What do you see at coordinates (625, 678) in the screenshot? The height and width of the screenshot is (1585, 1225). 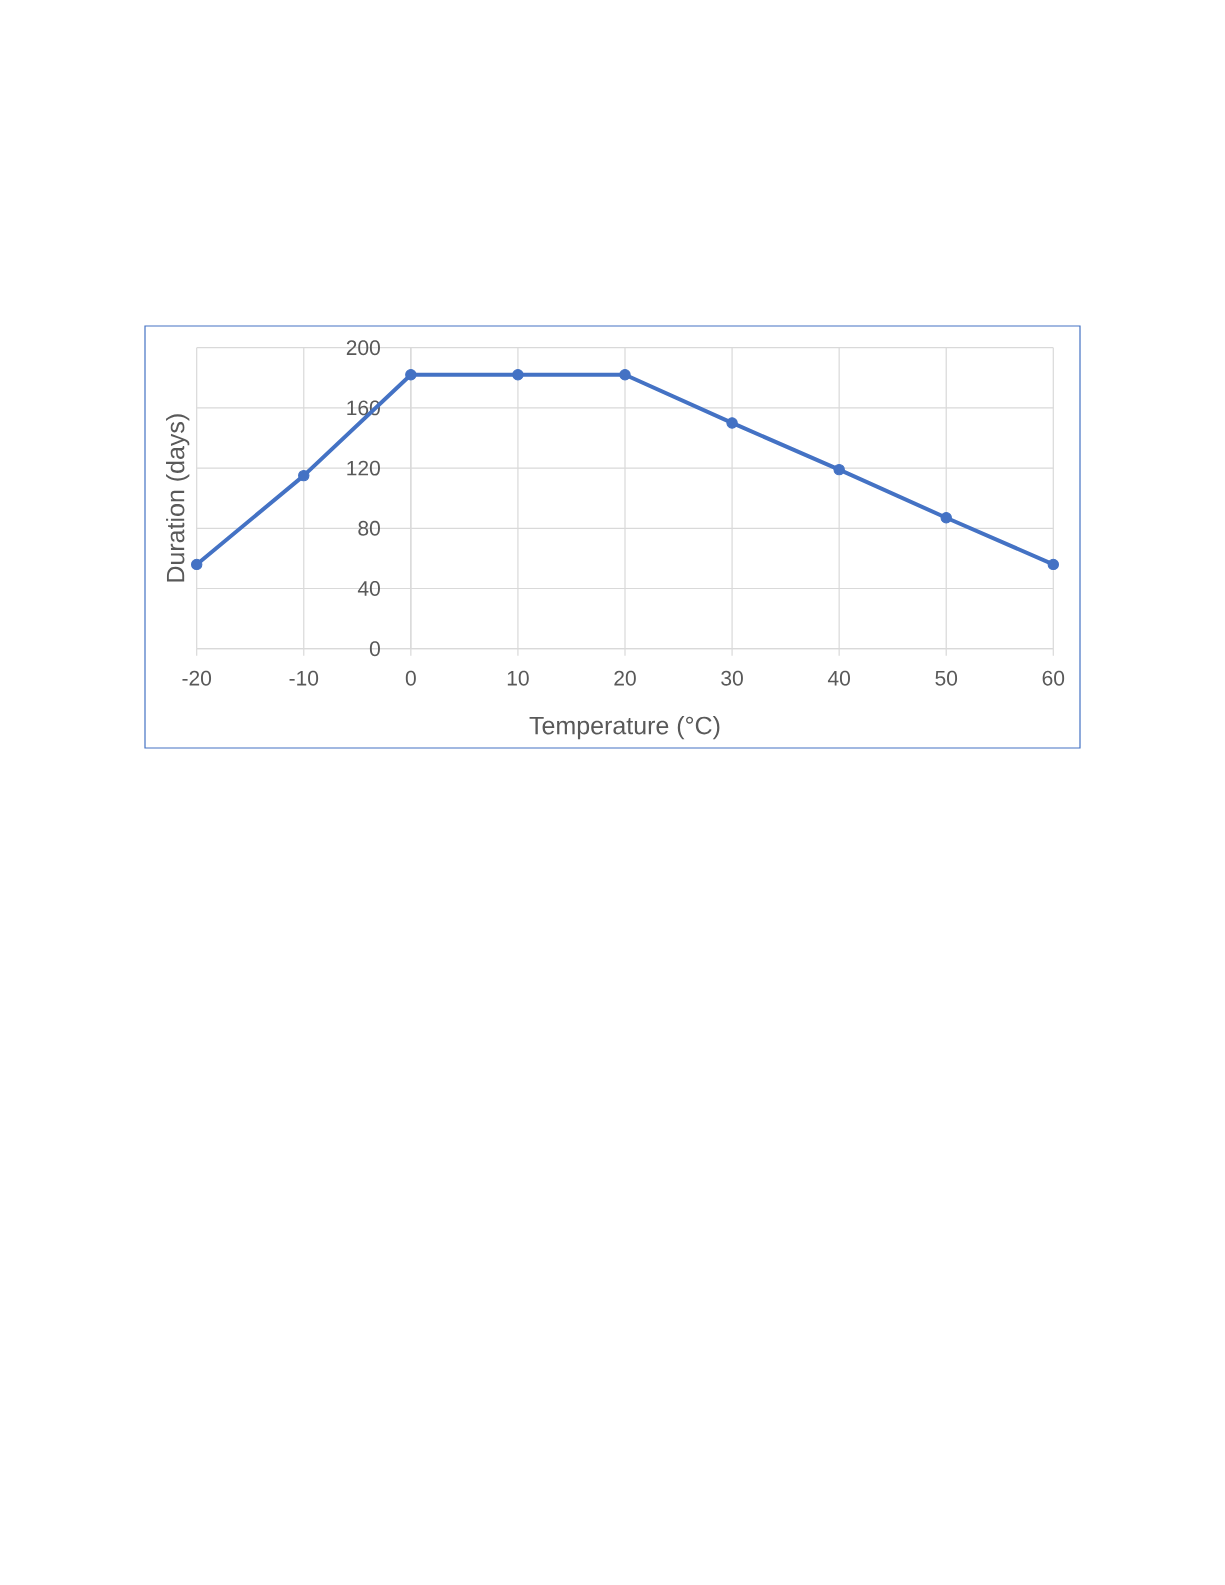 I see `x-tick-label: 20` at bounding box center [625, 678].